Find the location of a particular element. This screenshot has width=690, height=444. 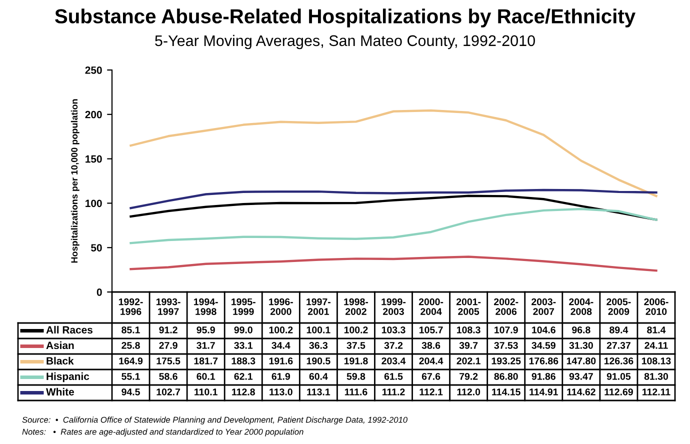

data-label: 91.2 is located at coordinates (168, 330).